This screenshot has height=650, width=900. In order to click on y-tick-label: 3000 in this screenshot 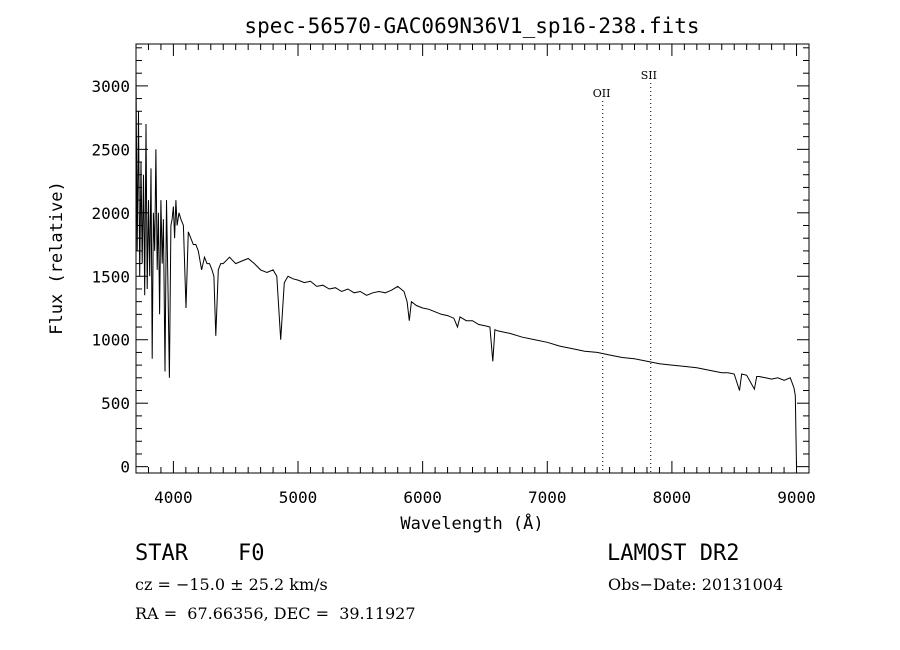, I will do `click(110, 86)`.